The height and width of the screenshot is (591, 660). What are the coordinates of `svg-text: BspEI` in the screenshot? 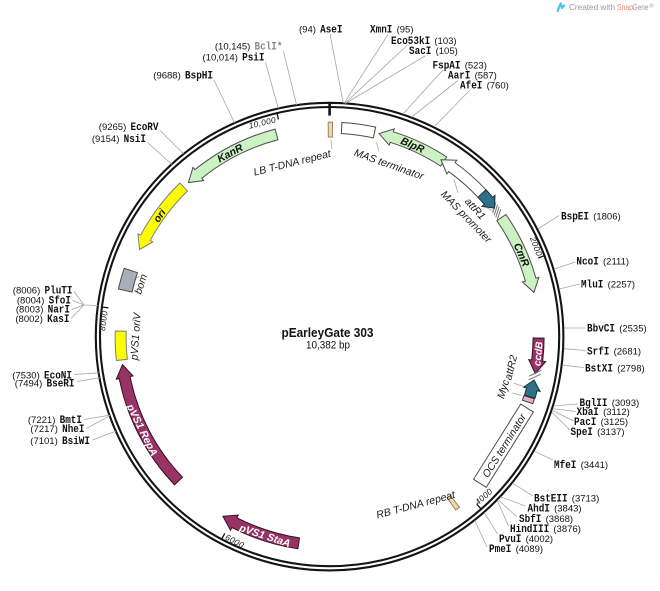 It's located at (575, 218).